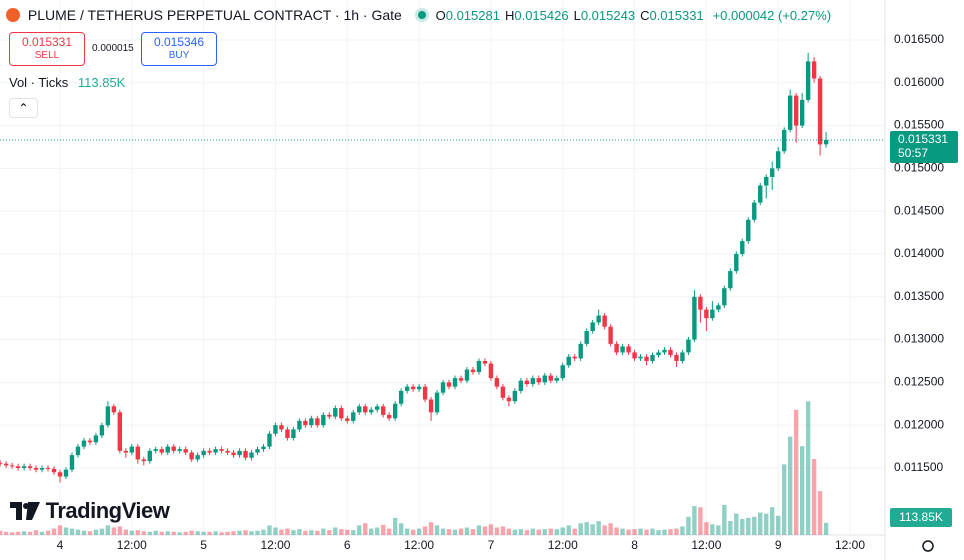 The width and height of the screenshot is (964, 560). I want to click on ohlc-value: 0.015243, so click(608, 15).